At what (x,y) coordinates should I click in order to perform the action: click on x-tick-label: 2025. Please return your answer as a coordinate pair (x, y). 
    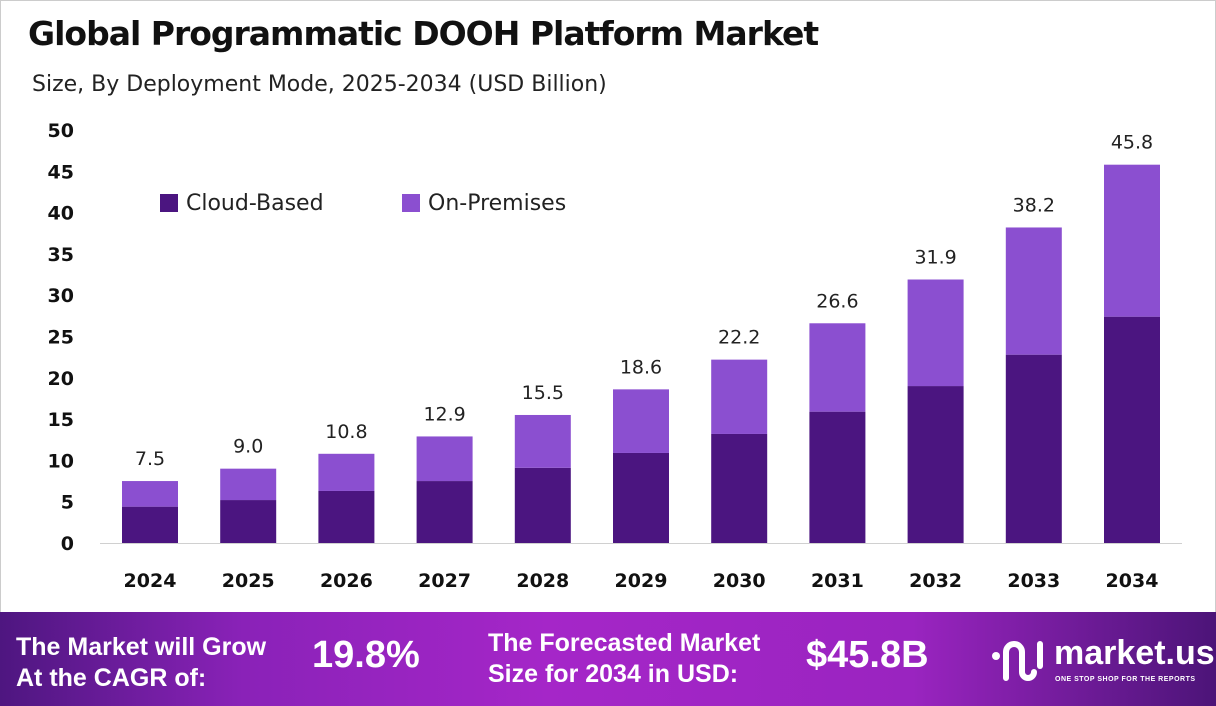
    Looking at the image, I should click on (248, 581).